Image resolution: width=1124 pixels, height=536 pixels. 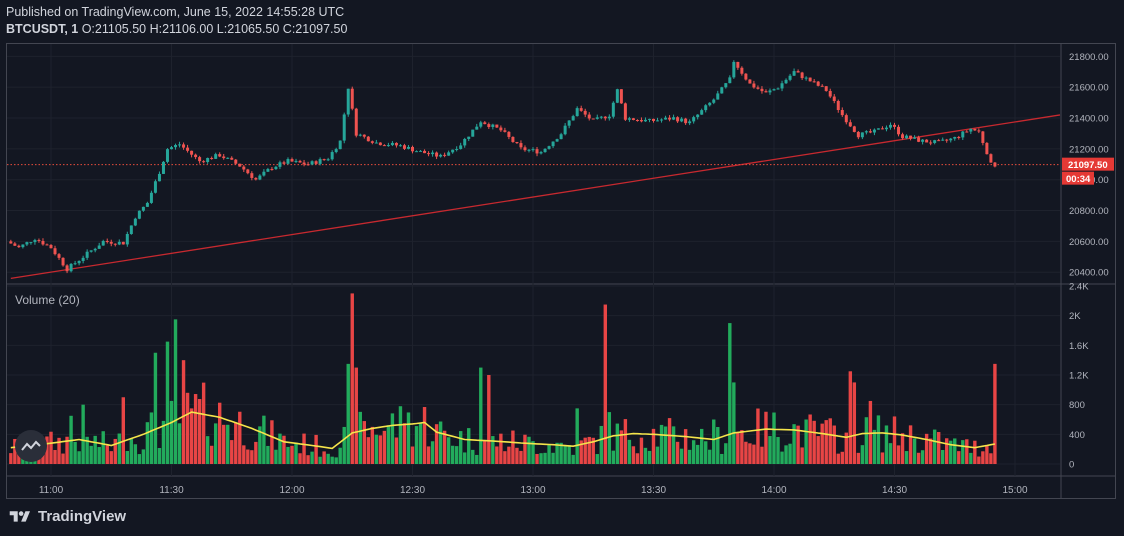 What do you see at coordinates (31, 446) in the screenshot?
I see `tradingview-watermark-icon` at bounding box center [31, 446].